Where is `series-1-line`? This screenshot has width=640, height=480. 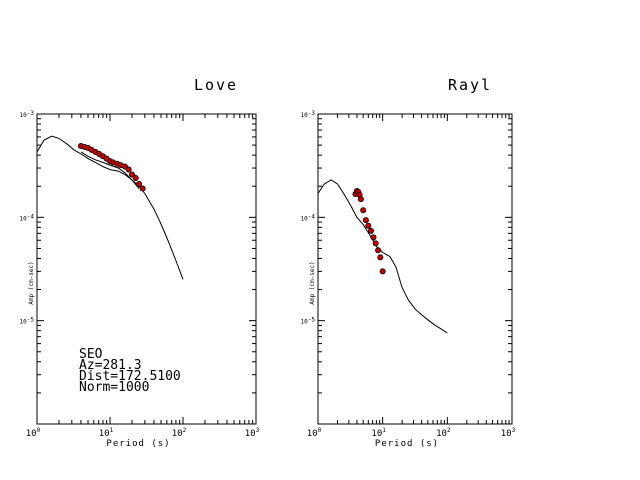
series-1-line is located at coordinates (110, 170).